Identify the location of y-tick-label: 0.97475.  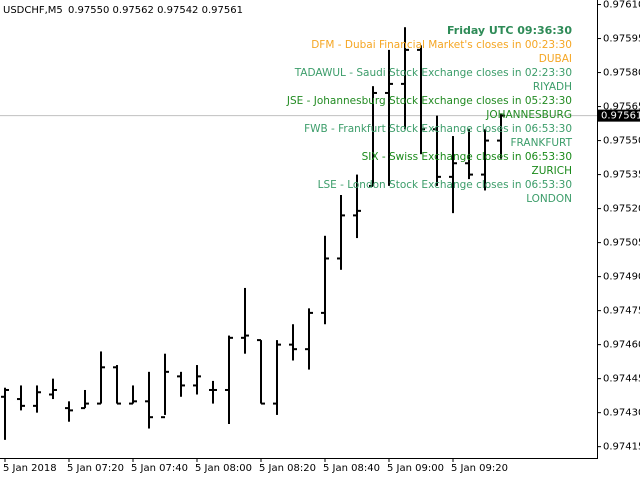
(621, 311).